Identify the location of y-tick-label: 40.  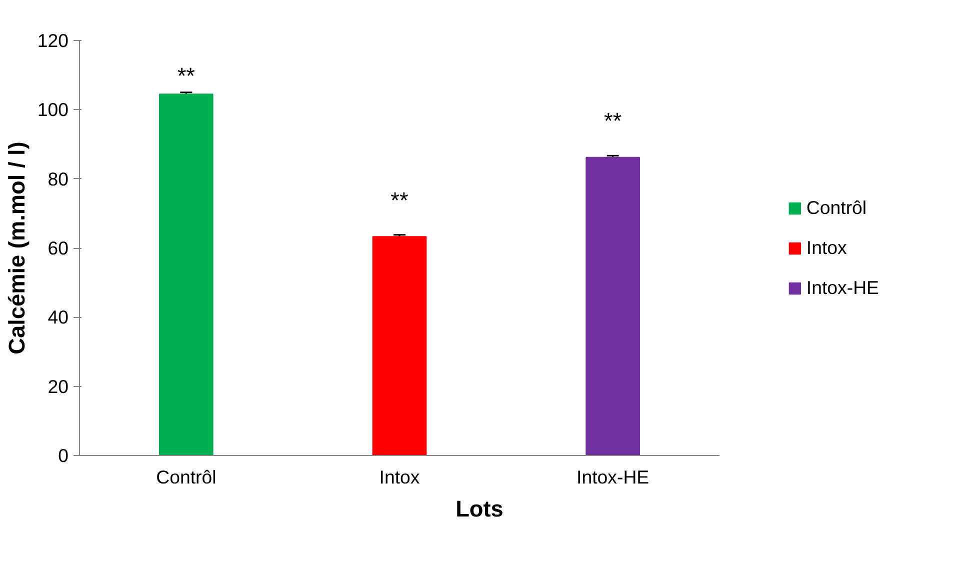
(58, 317).